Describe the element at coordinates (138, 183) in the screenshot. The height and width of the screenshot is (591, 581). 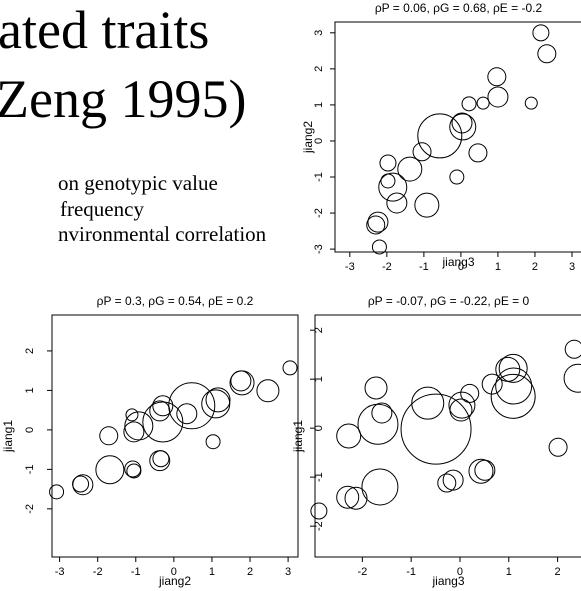
I see `bullet-text: on genotypic value` at that location.